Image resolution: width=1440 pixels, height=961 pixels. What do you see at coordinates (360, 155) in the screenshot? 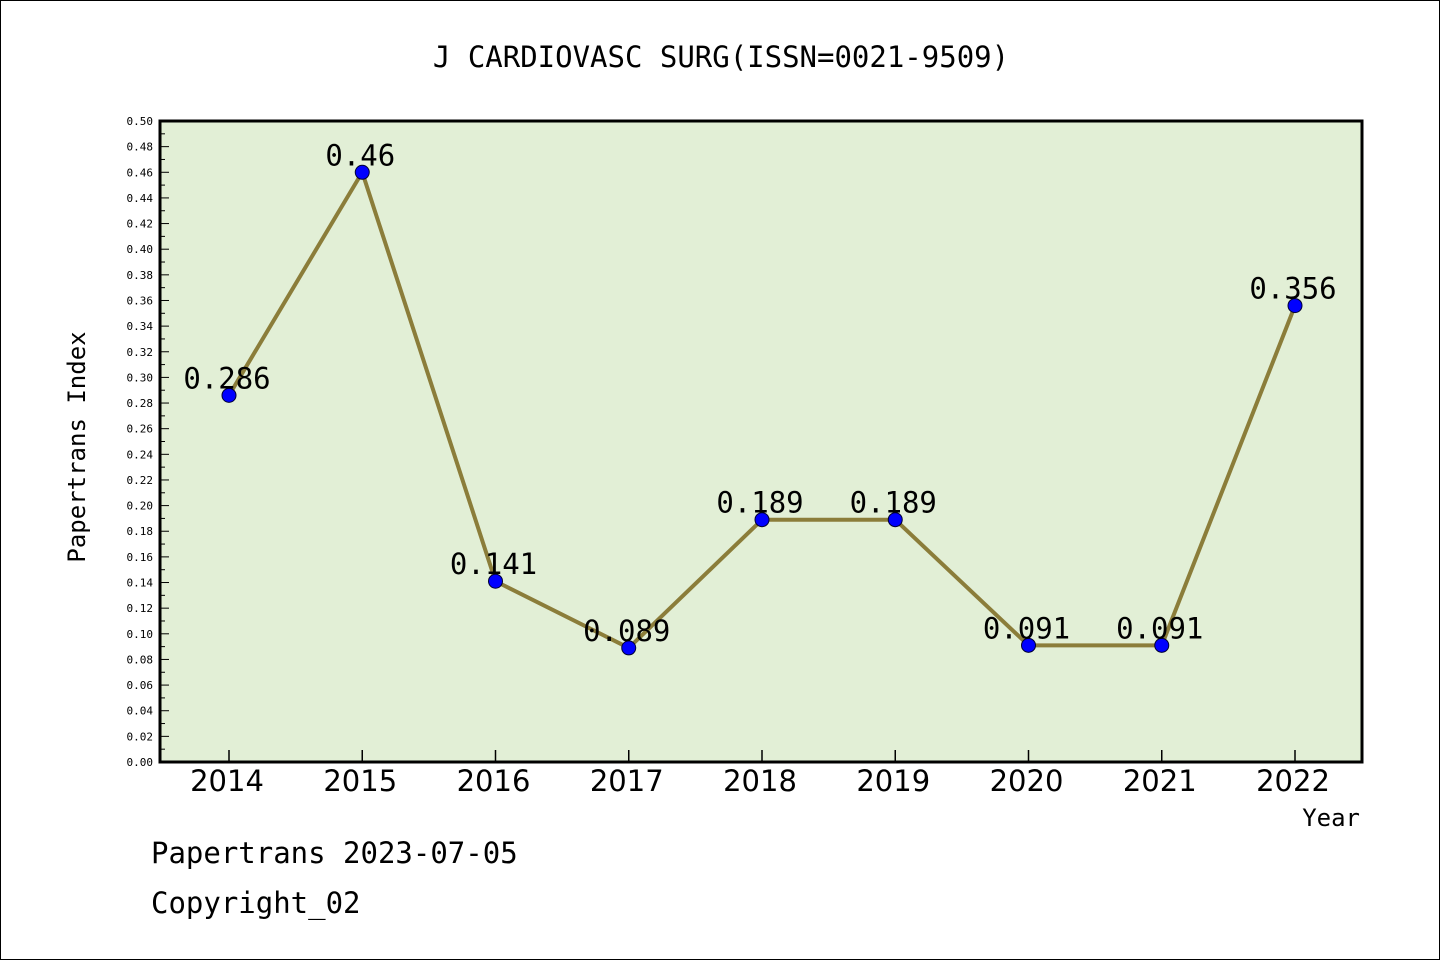
I see `data-label: 0.46` at bounding box center [360, 155].